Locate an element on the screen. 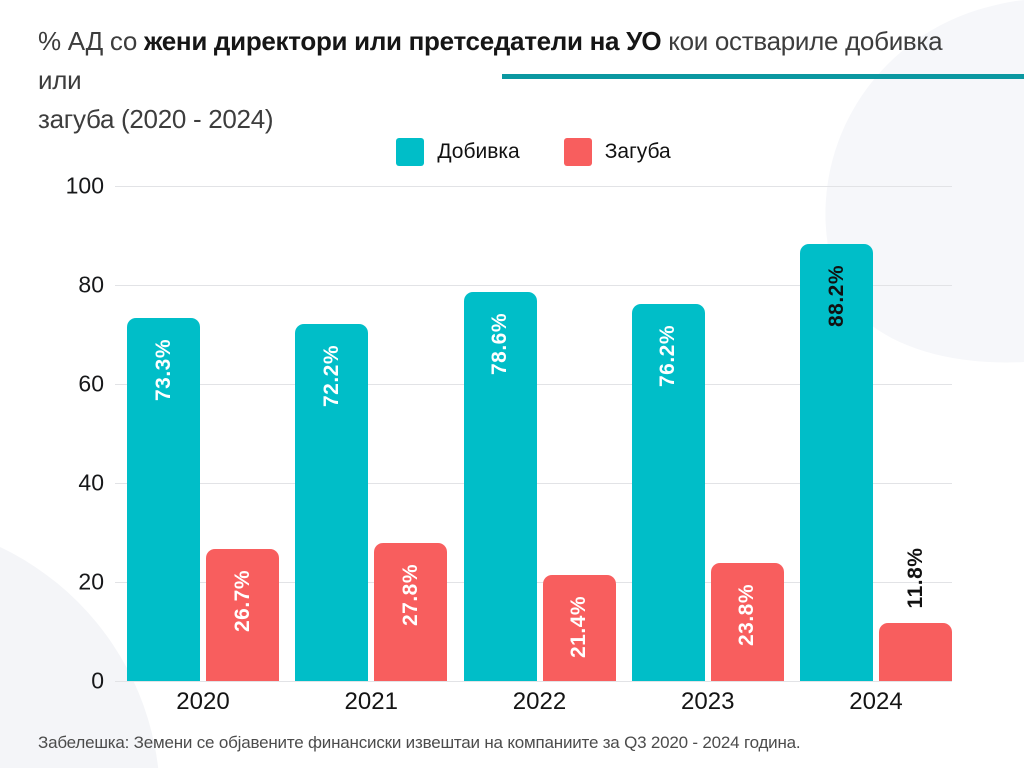 The width and height of the screenshot is (1024, 768). bar-value-label-Добивка-2021: 72.2% is located at coordinates (331, 375).